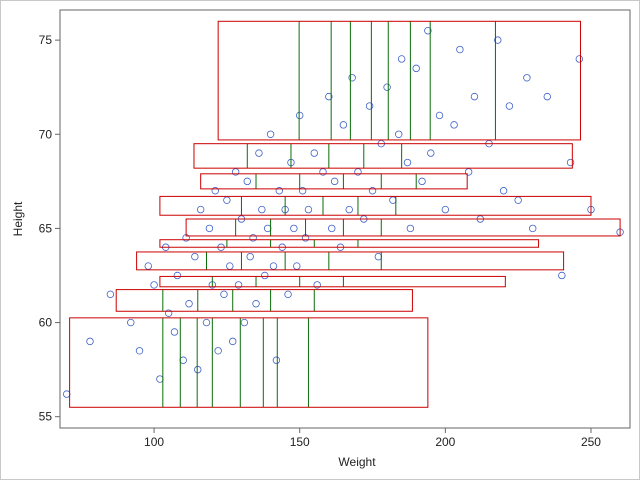 Image resolution: width=640 pixels, height=480 pixels. Describe the element at coordinates (46, 228) in the screenshot. I see `y-tick-label: 65` at that location.